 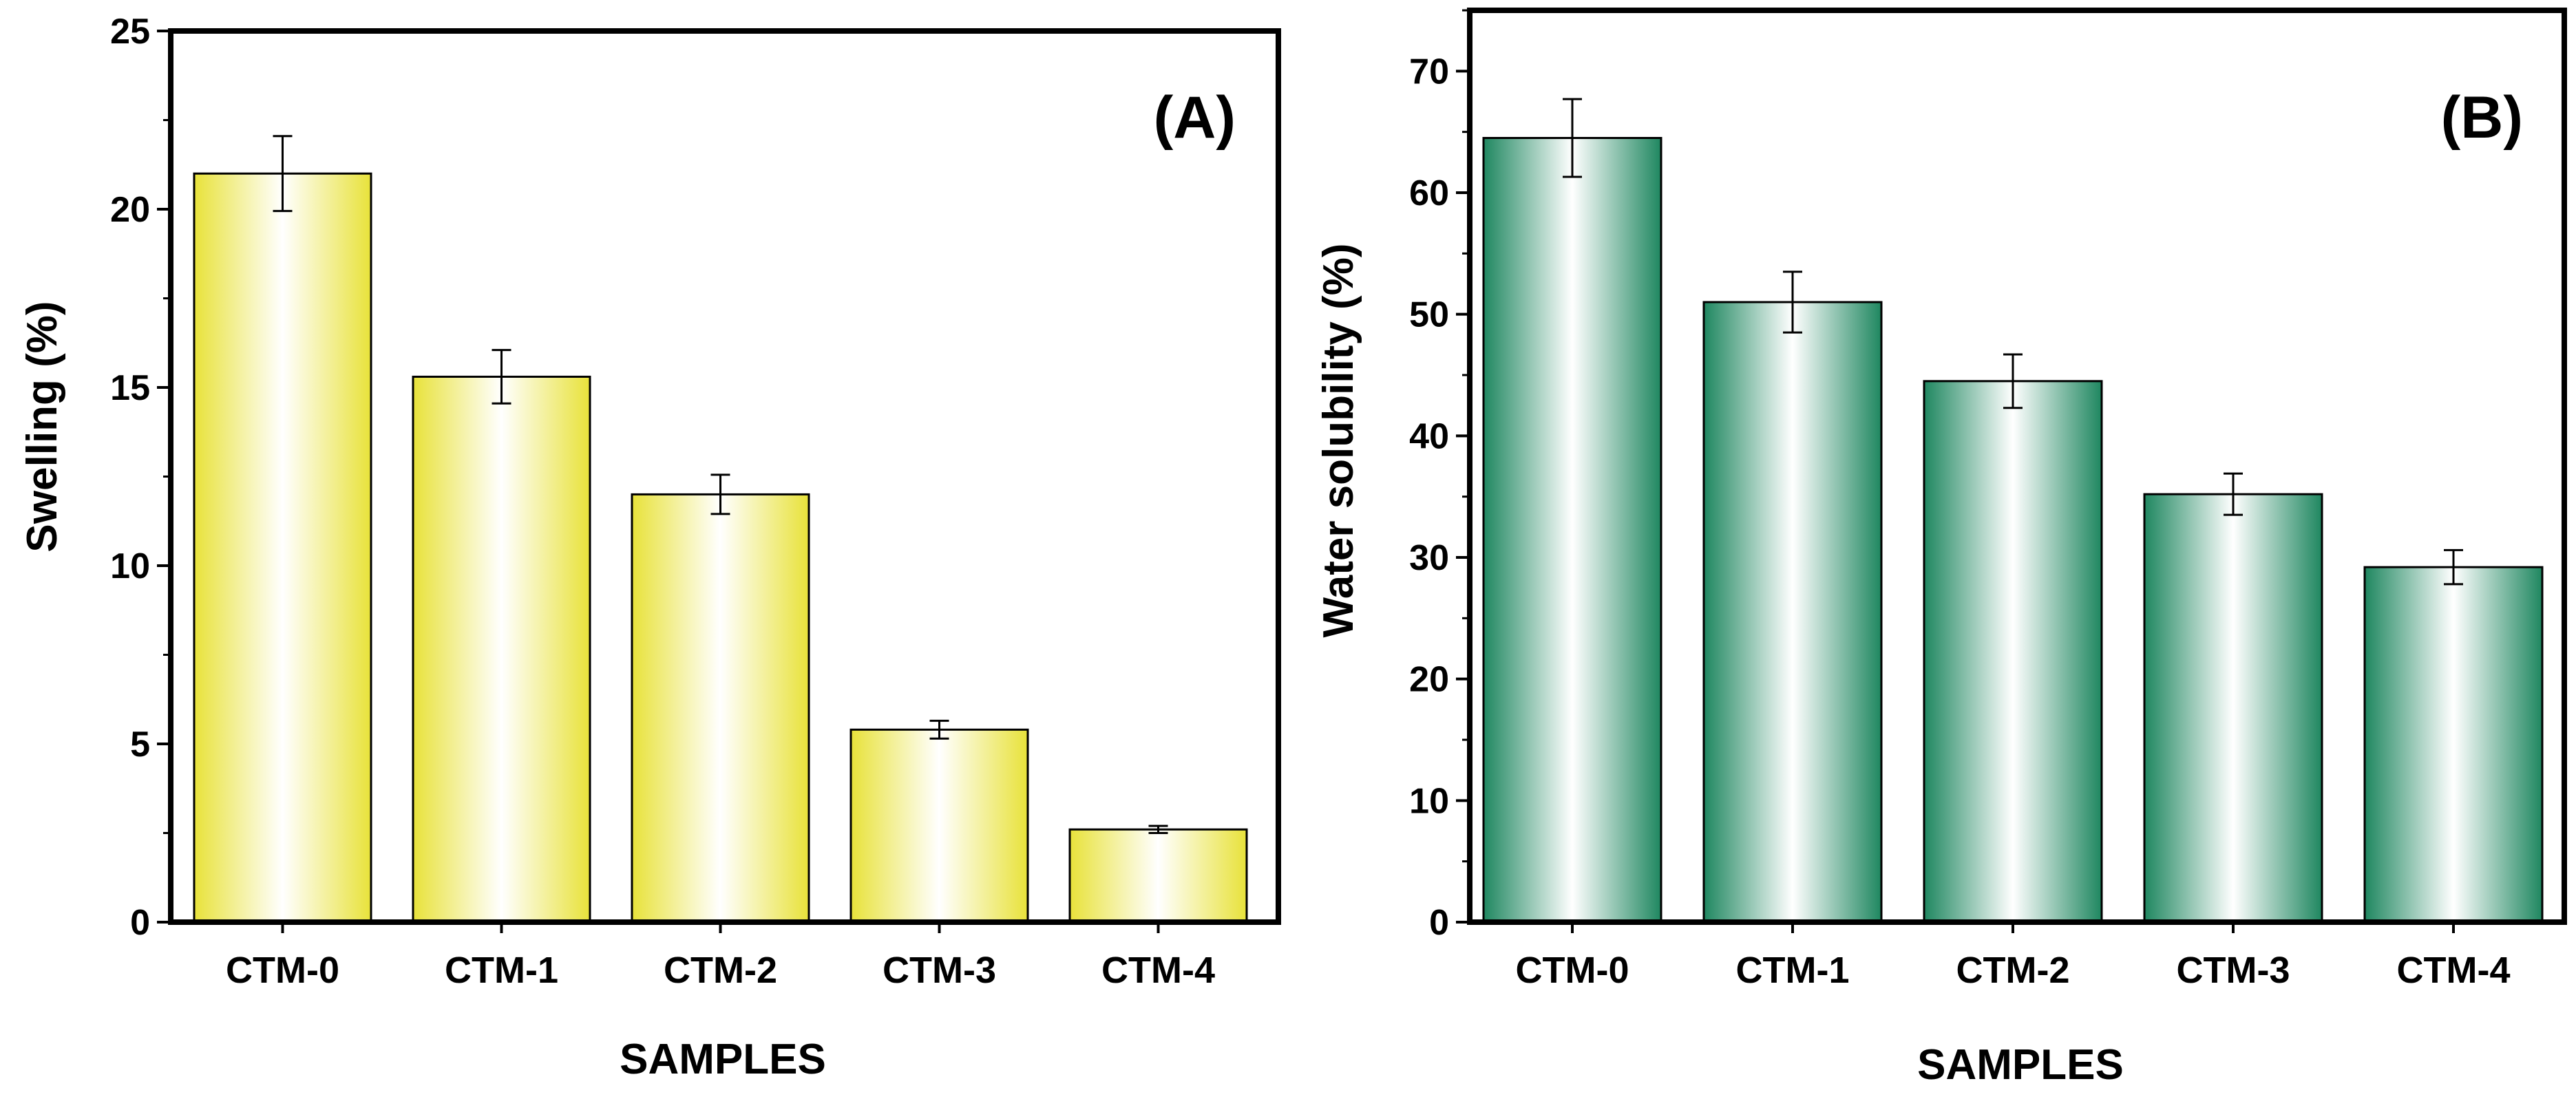 I want to click on panel-b-x-axis-title: SAMPLES, so click(x=2021, y=1065).